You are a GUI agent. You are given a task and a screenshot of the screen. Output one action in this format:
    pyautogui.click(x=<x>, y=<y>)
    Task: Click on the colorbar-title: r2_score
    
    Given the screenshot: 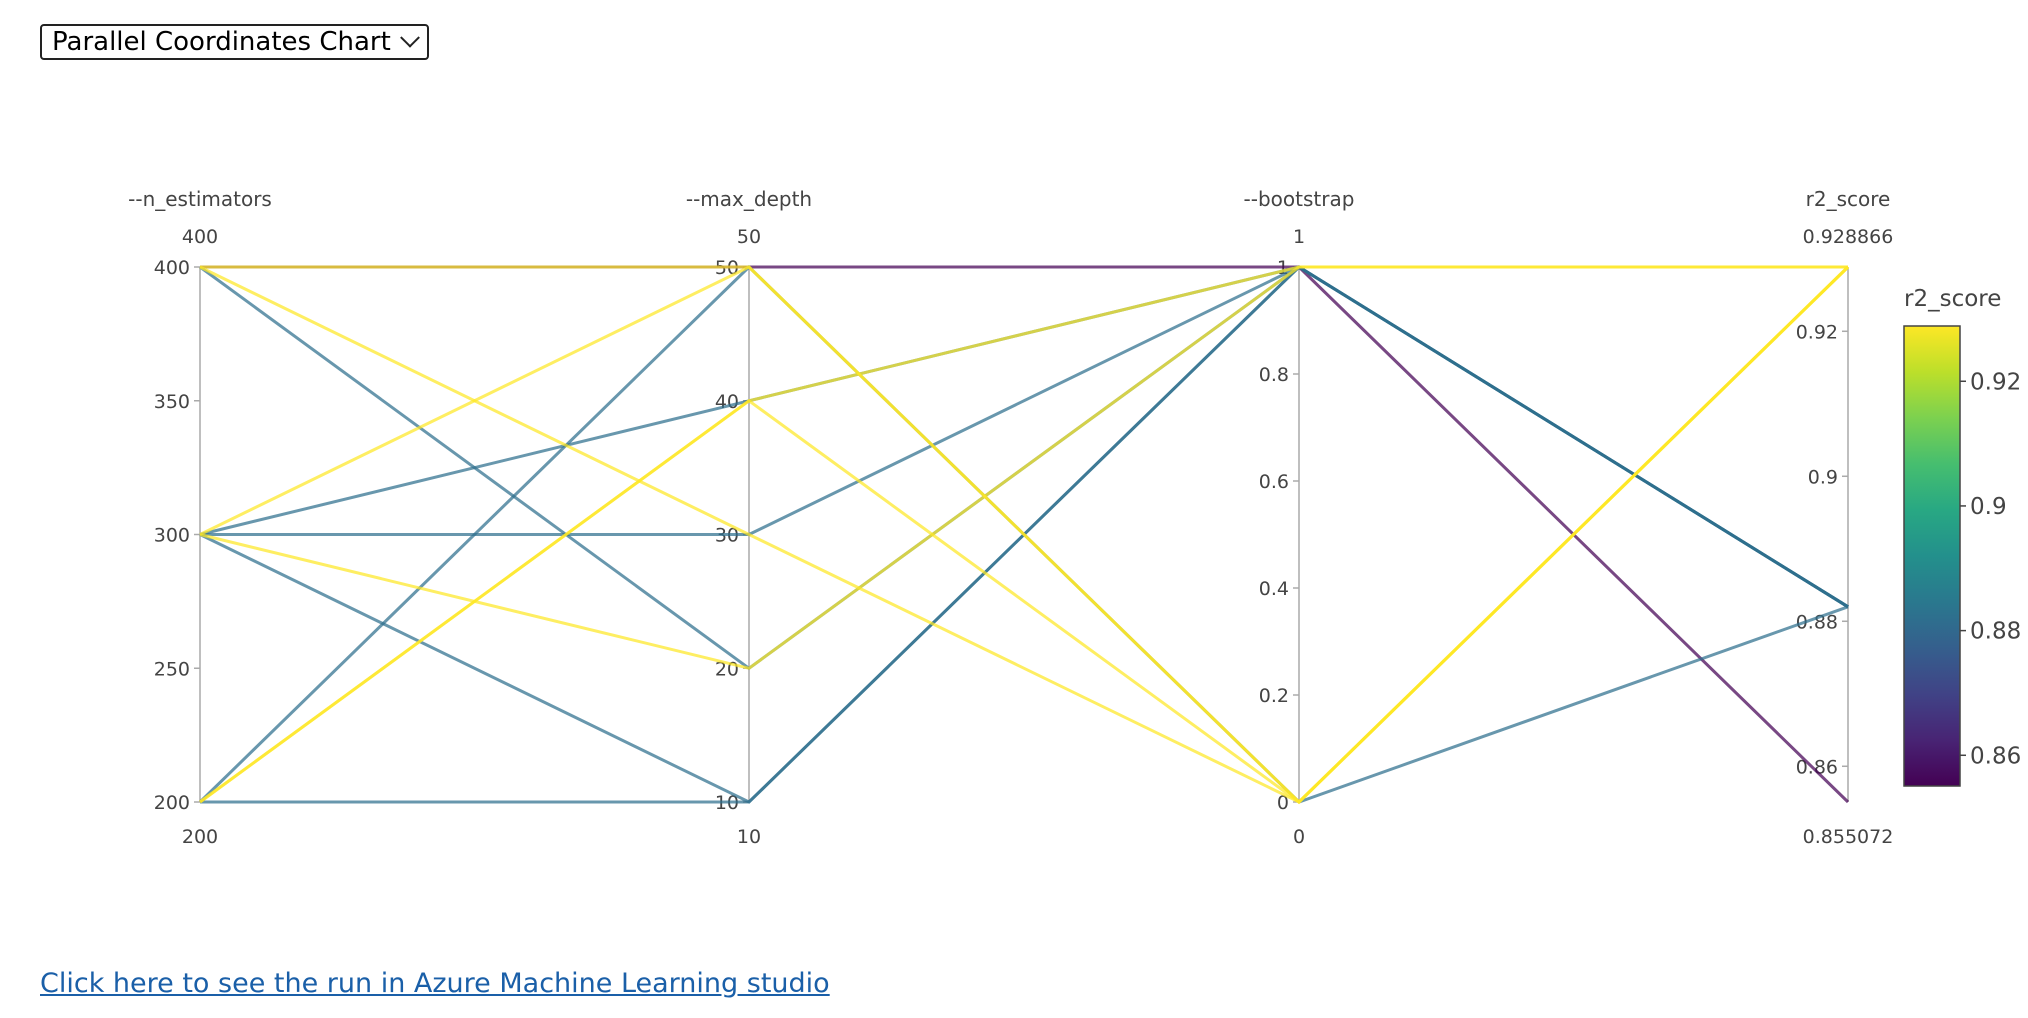 What is the action you would take?
    pyautogui.click(x=1952, y=299)
    